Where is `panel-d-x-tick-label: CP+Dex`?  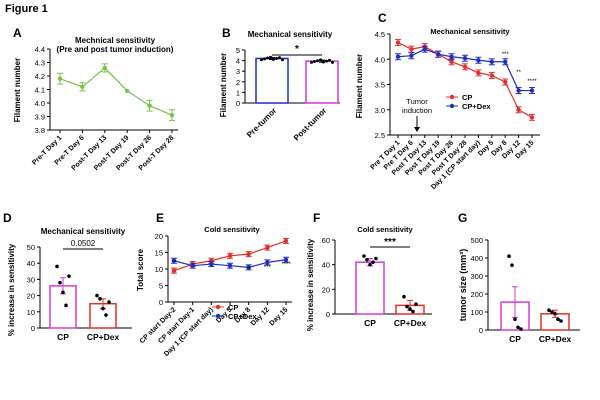 panel-d-x-tick-label: CP+Dex is located at coordinates (103, 337).